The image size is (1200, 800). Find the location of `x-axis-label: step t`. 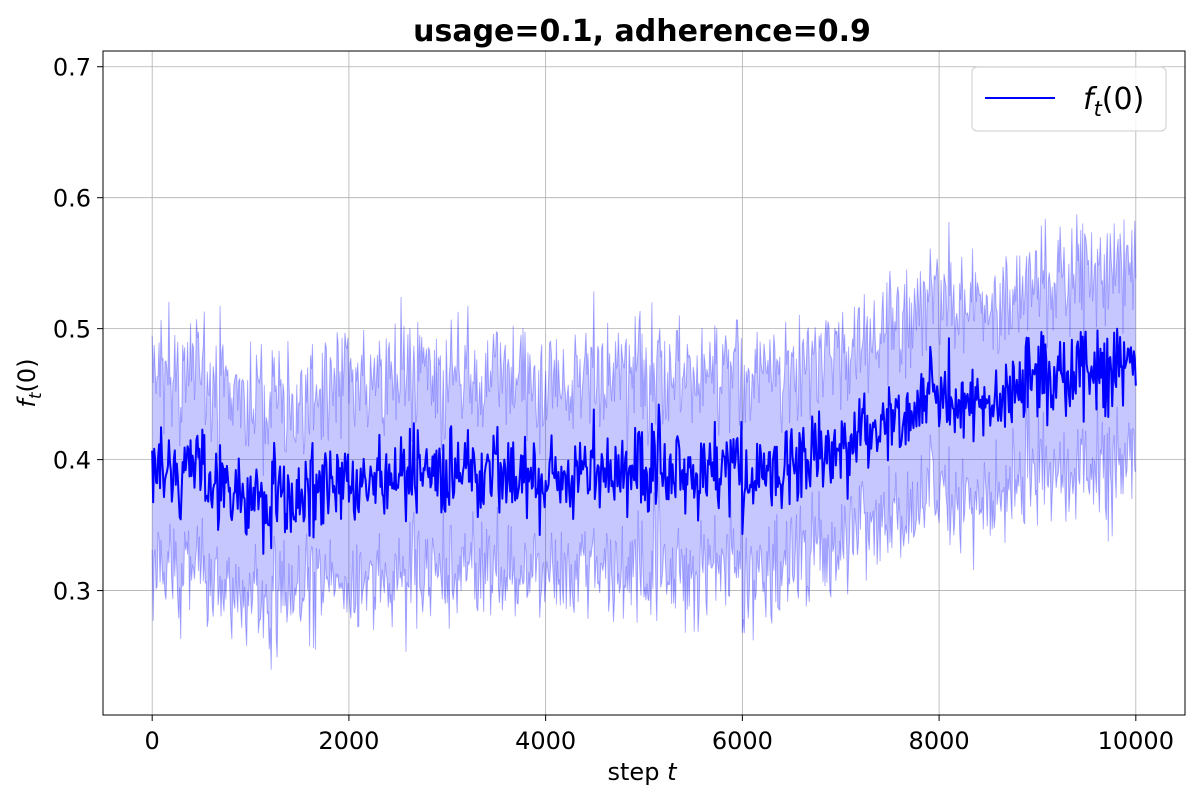

x-axis-label: step t is located at coordinates (643, 772).